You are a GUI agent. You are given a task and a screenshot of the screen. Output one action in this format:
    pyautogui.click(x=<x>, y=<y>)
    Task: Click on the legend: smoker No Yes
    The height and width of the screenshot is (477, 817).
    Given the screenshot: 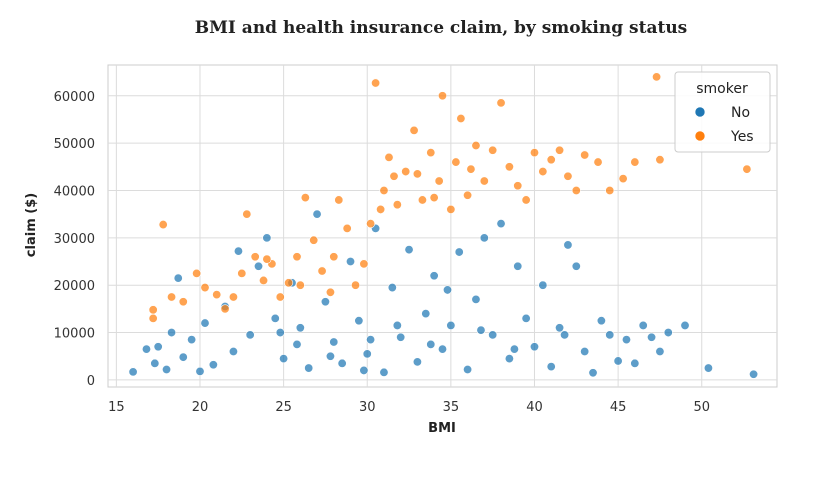 What is the action you would take?
    pyautogui.click(x=722, y=112)
    